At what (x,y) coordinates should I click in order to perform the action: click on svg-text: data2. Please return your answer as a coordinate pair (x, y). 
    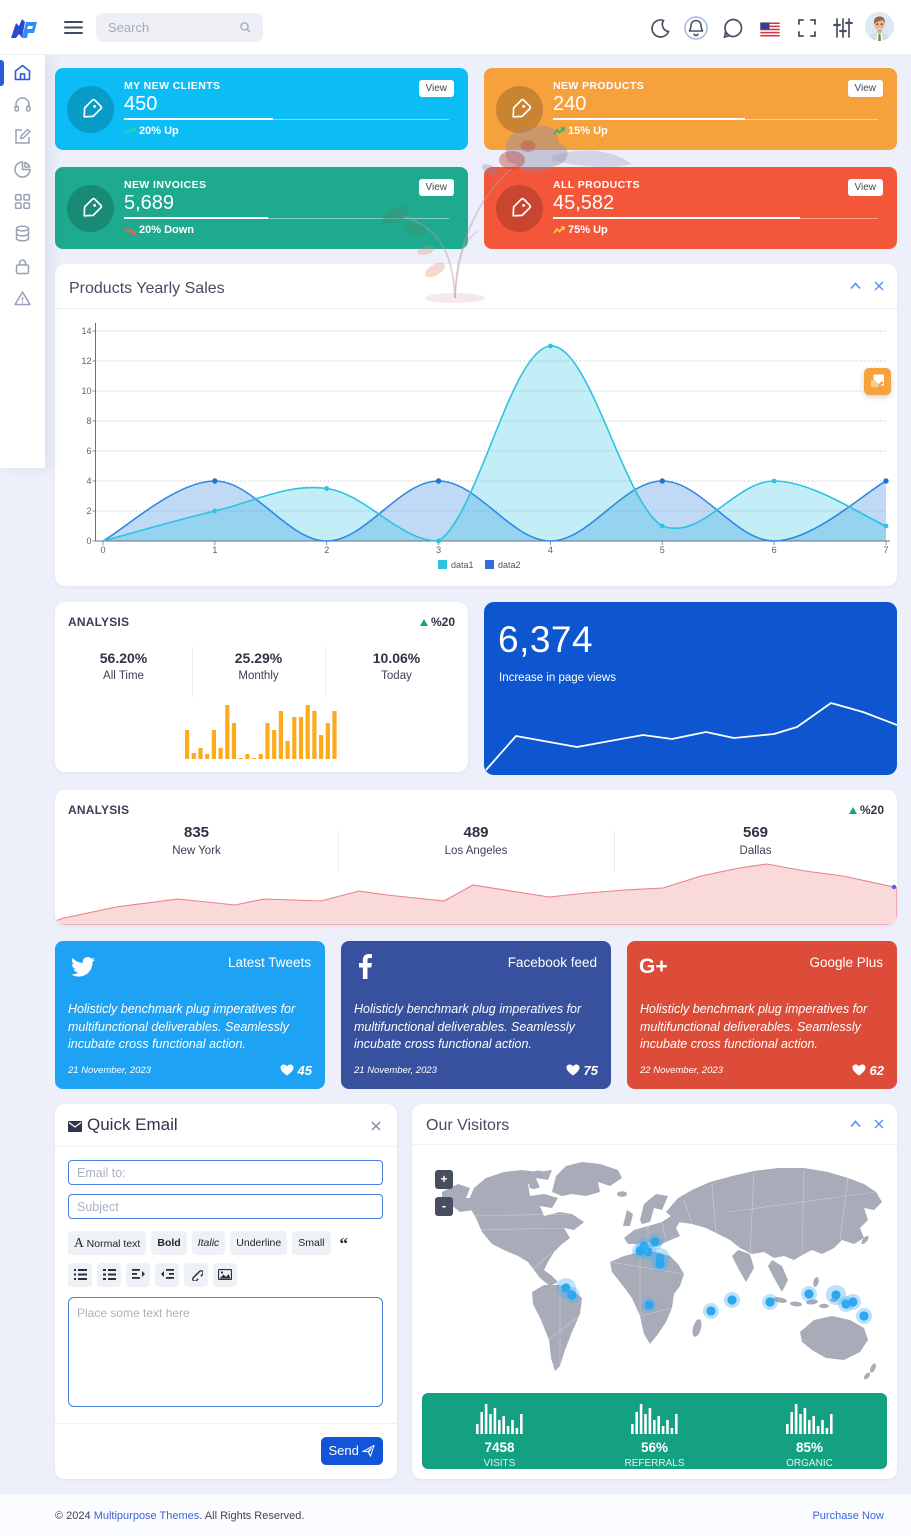
    Looking at the image, I should click on (509, 565).